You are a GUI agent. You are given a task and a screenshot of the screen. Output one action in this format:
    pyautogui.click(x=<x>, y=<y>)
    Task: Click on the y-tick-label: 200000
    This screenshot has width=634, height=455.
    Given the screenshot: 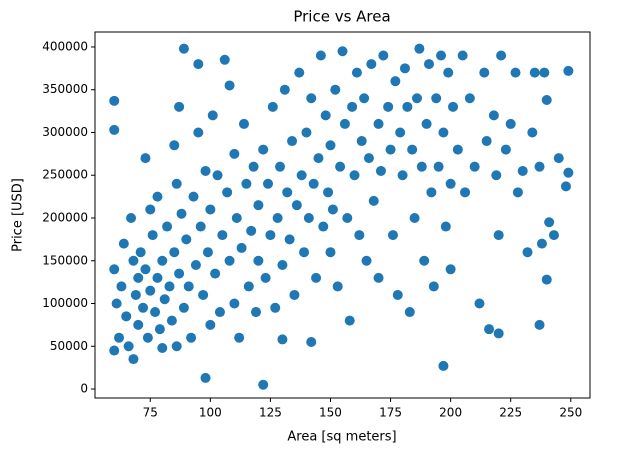 What is the action you would take?
    pyautogui.click(x=65, y=217)
    